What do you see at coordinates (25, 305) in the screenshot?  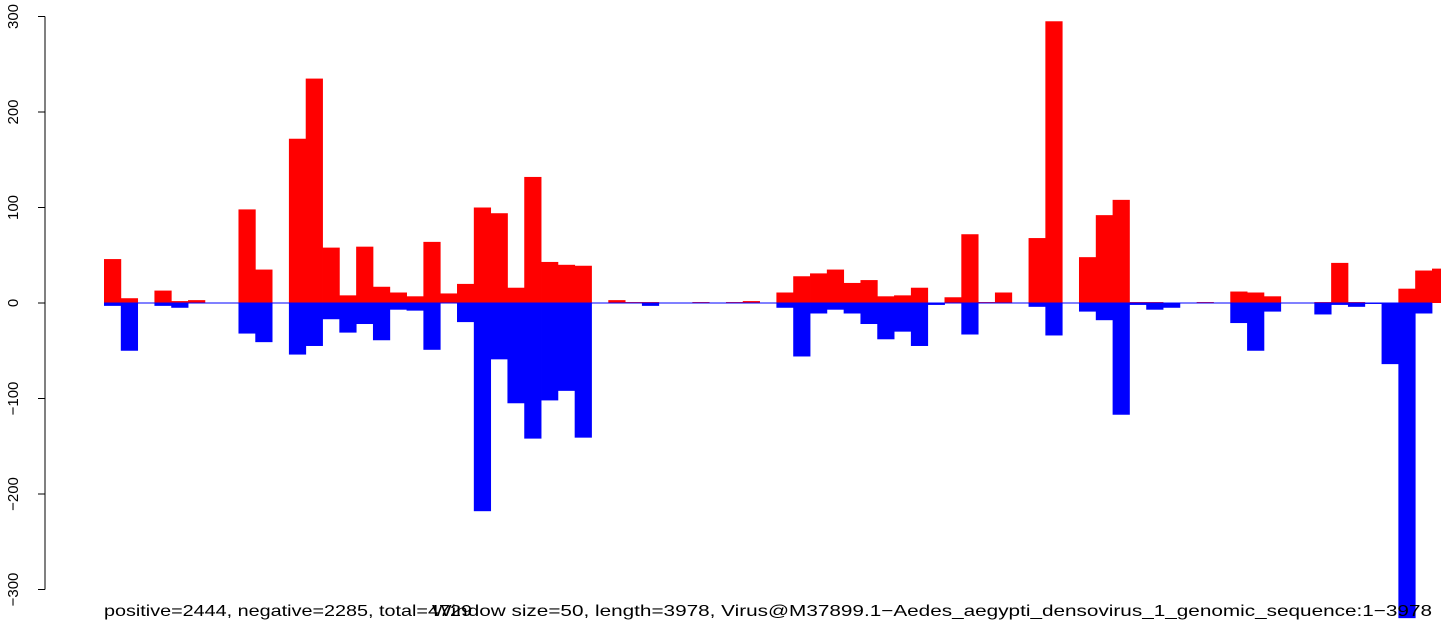 I see `y-axis: −300 −200 −100 0 100 200 300` at bounding box center [25, 305].